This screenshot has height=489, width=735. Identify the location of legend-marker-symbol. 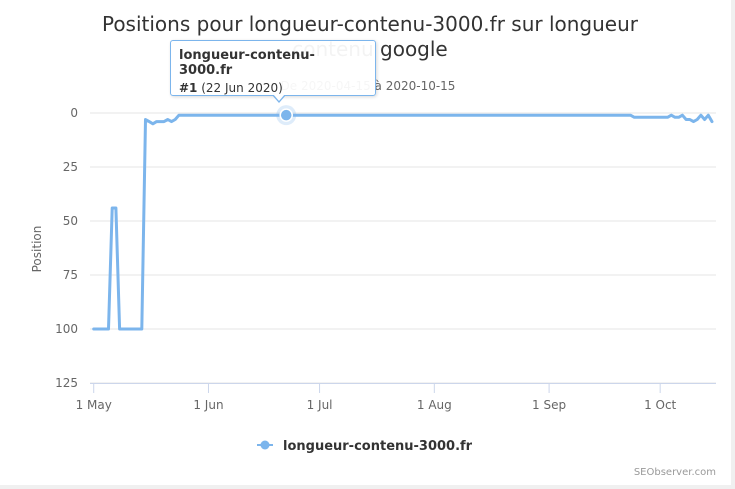
(265, 445).